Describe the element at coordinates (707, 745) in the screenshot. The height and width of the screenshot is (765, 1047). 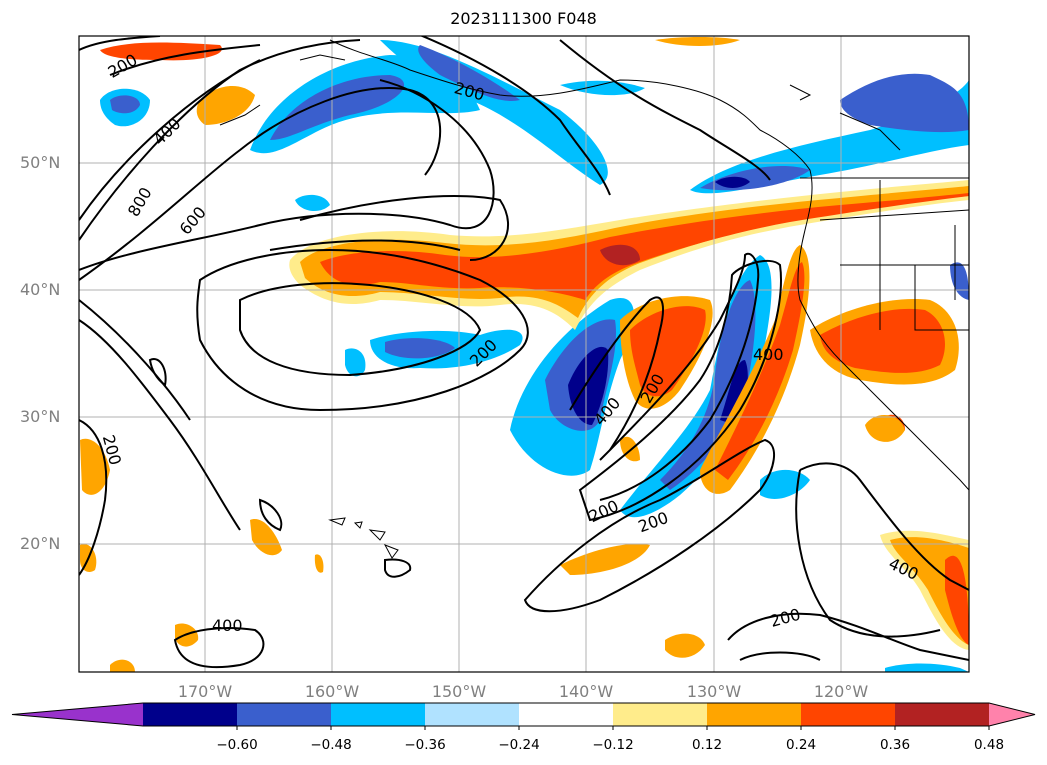
I see `colorbar-tick-label: 0.12` at that location.